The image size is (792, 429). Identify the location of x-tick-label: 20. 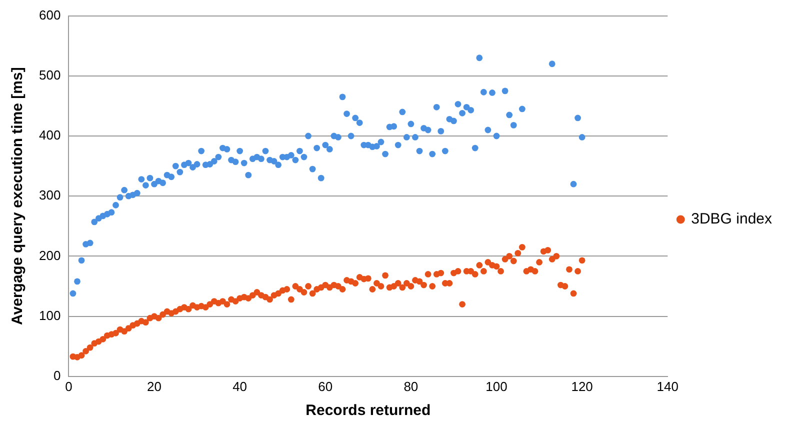
(154, 386).